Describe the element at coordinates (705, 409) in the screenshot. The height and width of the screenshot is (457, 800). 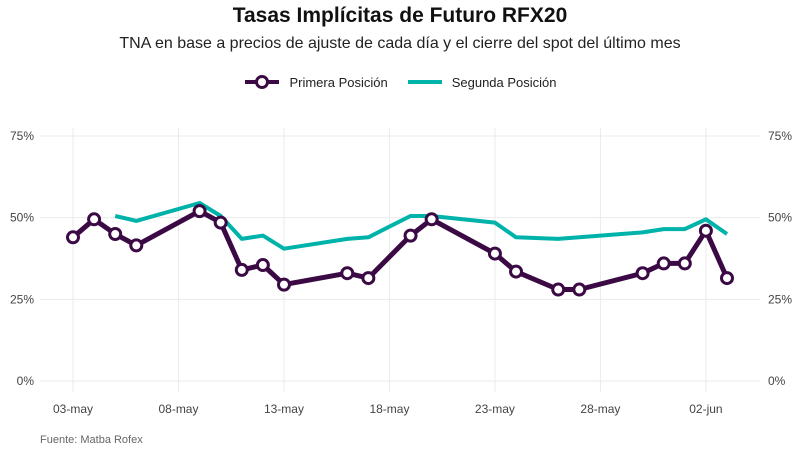
I see `x-tick-label: 02-jun` at that location.